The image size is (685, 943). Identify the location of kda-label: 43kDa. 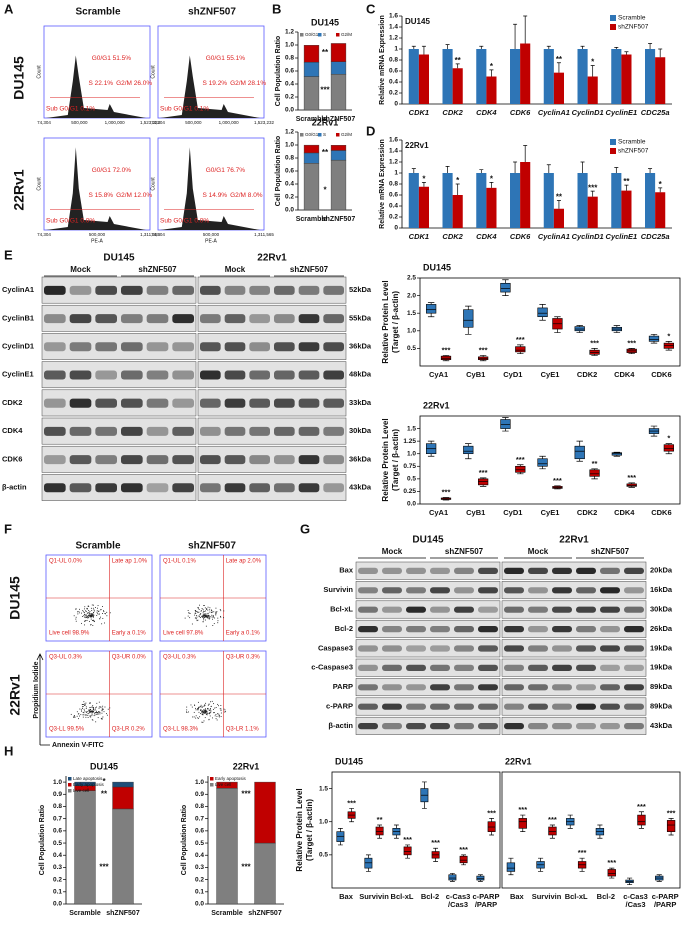
(661, 725).